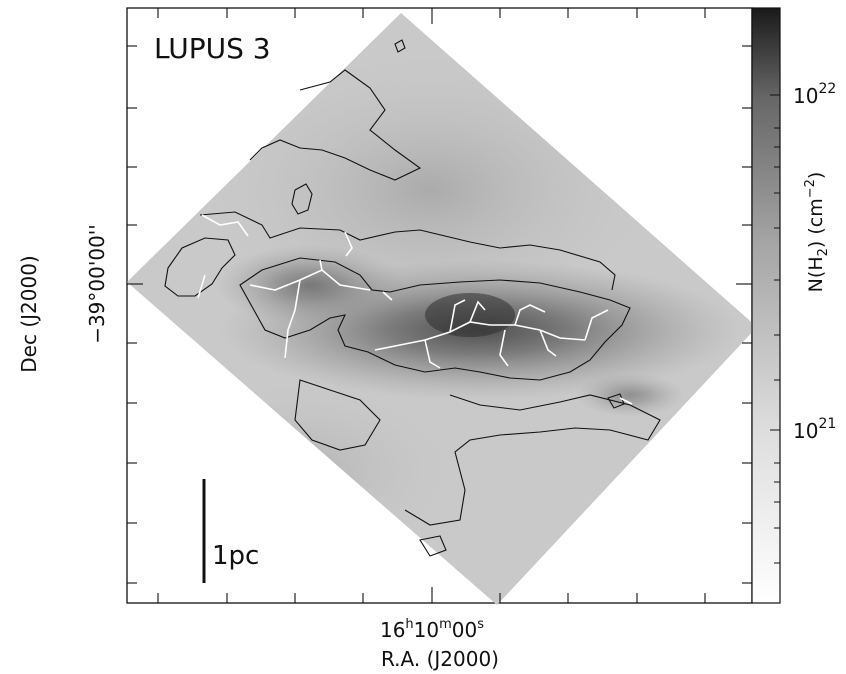 This screenshot has height=674, width=846. I want to click on dense-clump-west, so click(310, 285).